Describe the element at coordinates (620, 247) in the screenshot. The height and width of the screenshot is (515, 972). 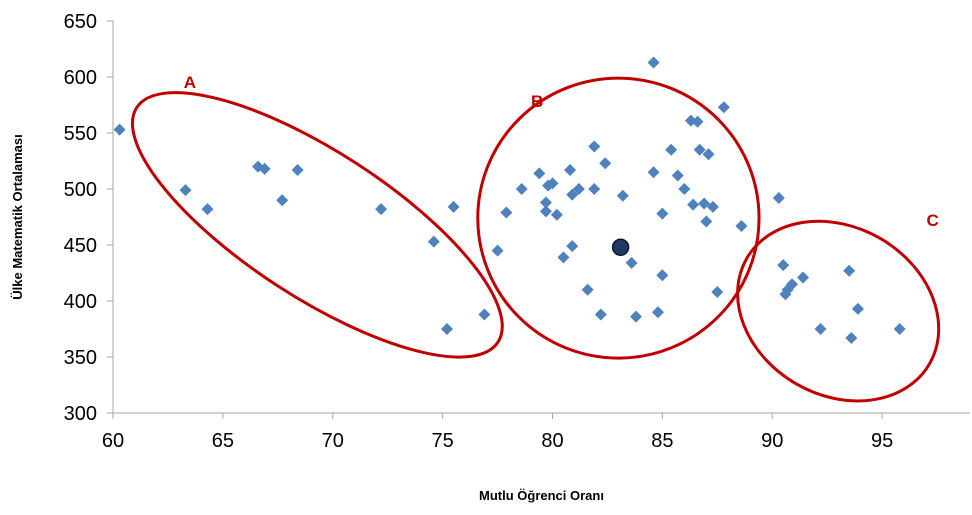
I see `highlight-point` at that location.